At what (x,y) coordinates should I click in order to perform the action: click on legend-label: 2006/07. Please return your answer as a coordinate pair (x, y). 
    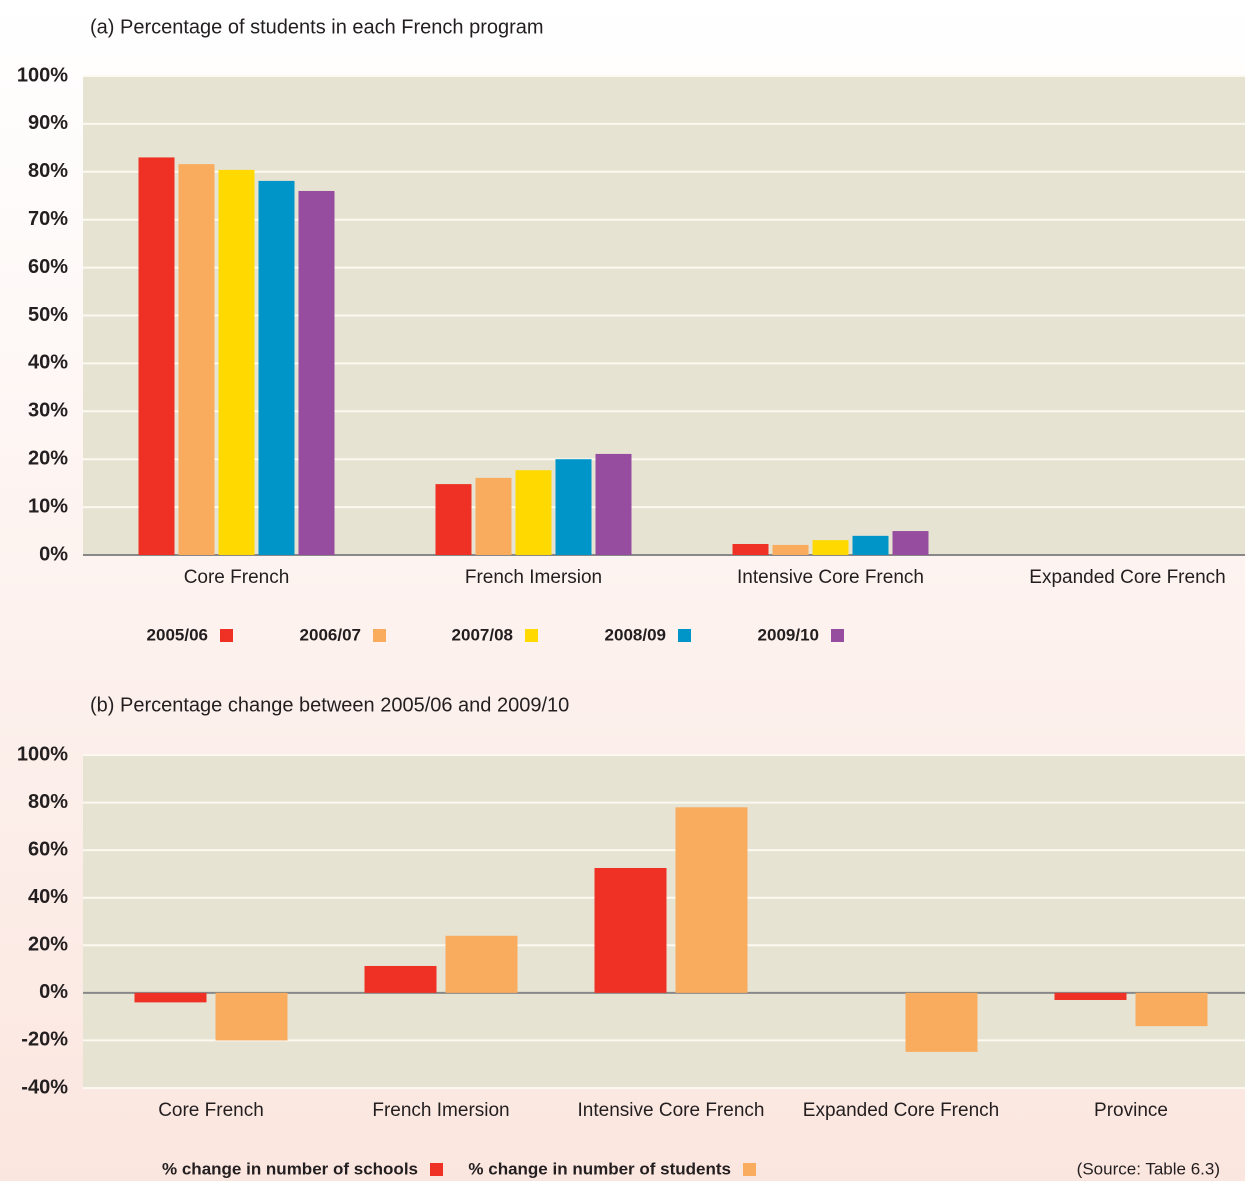
    Looking at the image, I should click on (330, 634).